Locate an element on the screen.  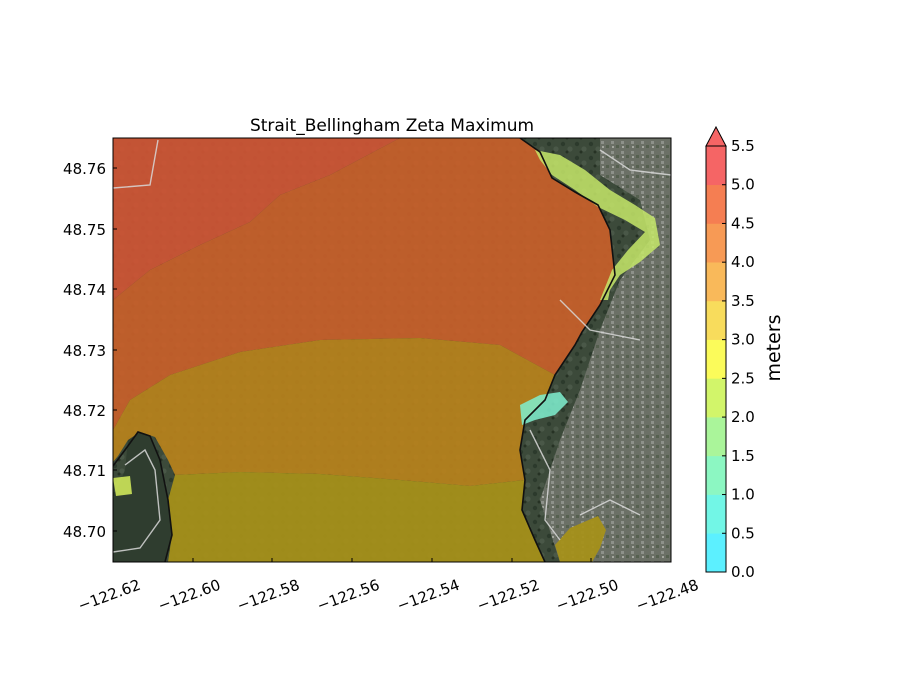
y-tick-label: 48.75 is located at coordinates (84, 230).